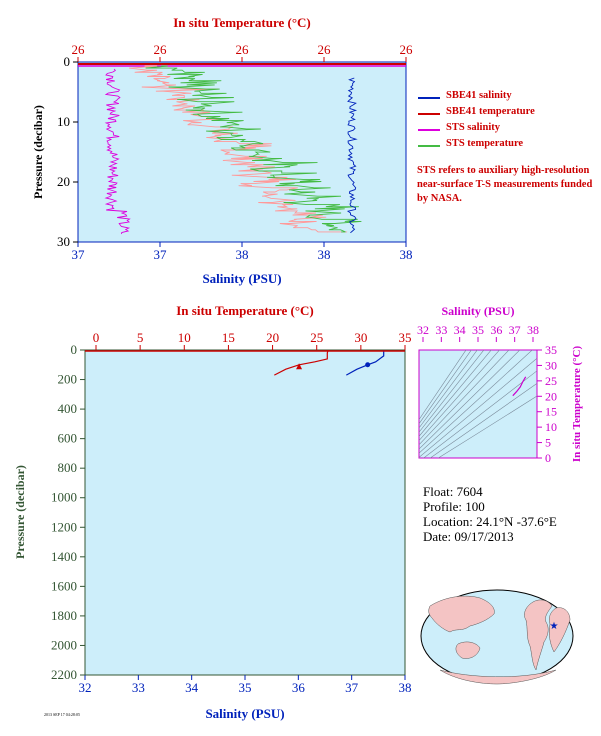  I want to click on top-temperature-title: In situ Temperature (°C), so click(242, 22).